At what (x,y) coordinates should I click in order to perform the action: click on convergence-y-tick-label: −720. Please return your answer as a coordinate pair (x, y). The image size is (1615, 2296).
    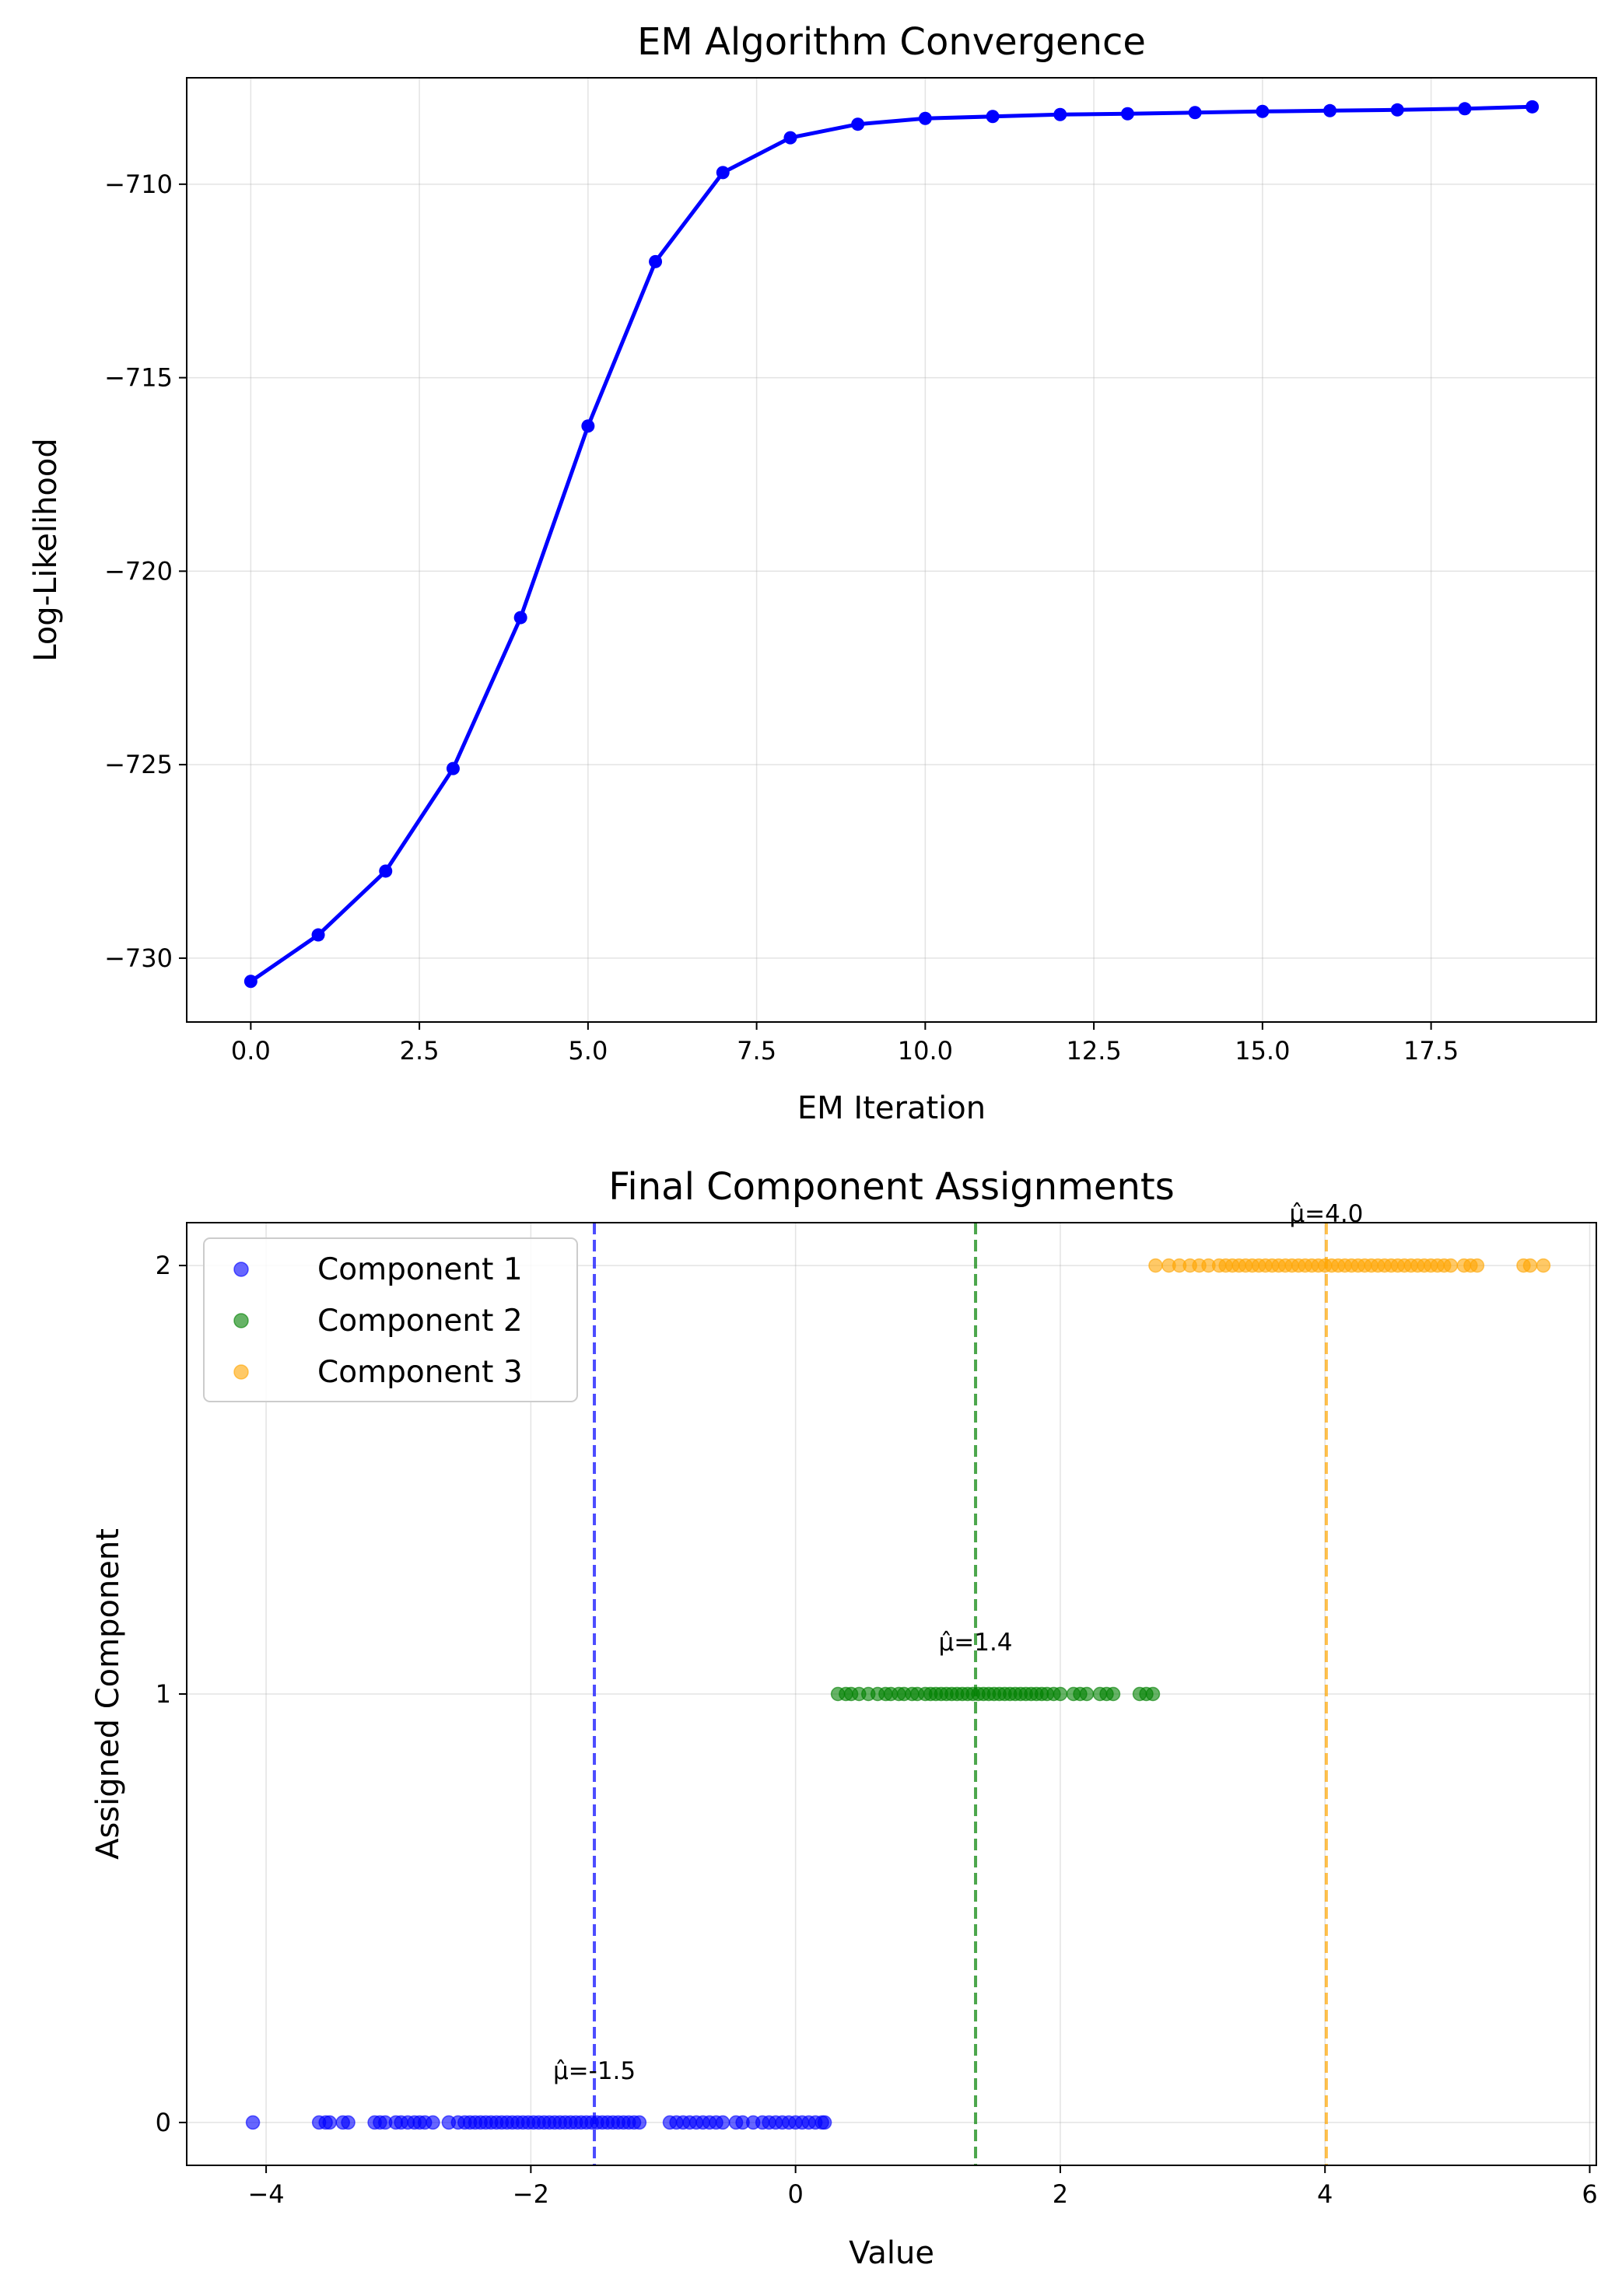
    Looking at the image, I should click on (138, 571).